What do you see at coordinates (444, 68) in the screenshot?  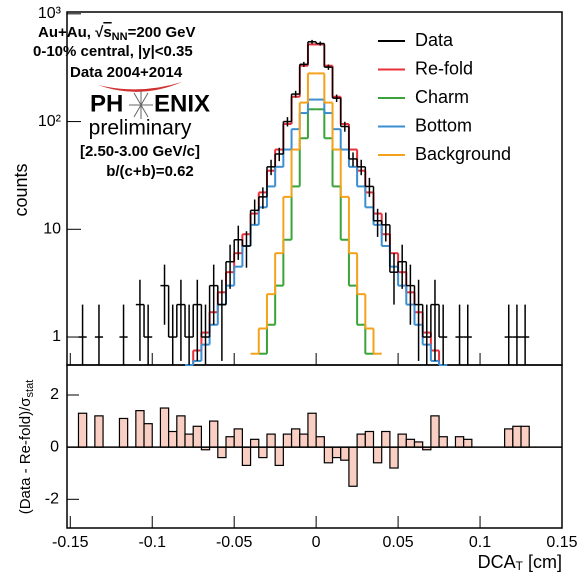 I see `legend-label: Re-fold` at bounding box center [444, 68].